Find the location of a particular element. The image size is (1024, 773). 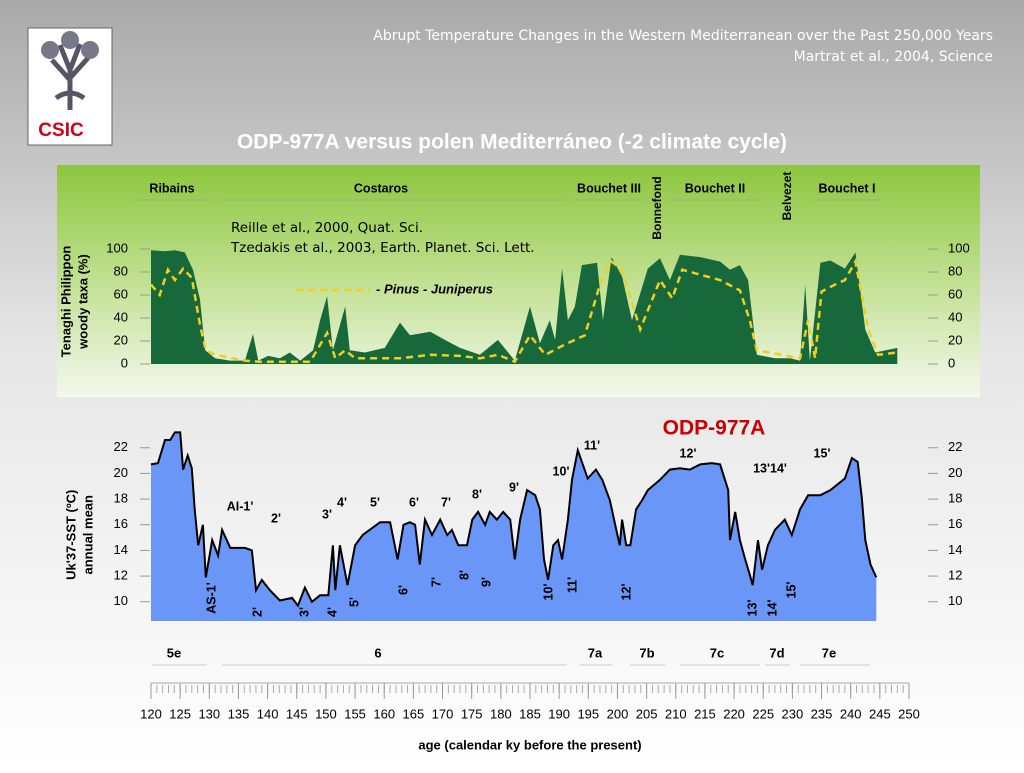

event-label: 9' is located at coordinates (486, 582).